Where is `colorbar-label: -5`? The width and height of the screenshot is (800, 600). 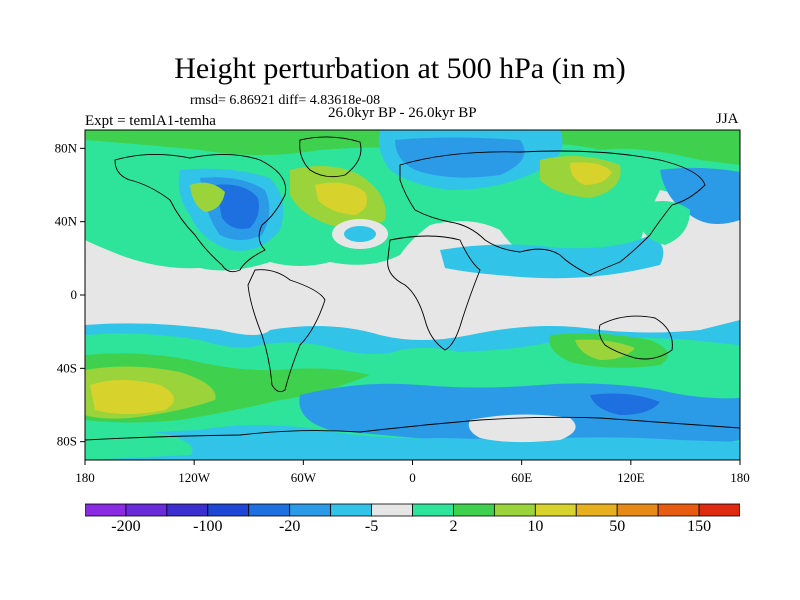
colorbar-label: -5 is located at coordinates (371, 526).